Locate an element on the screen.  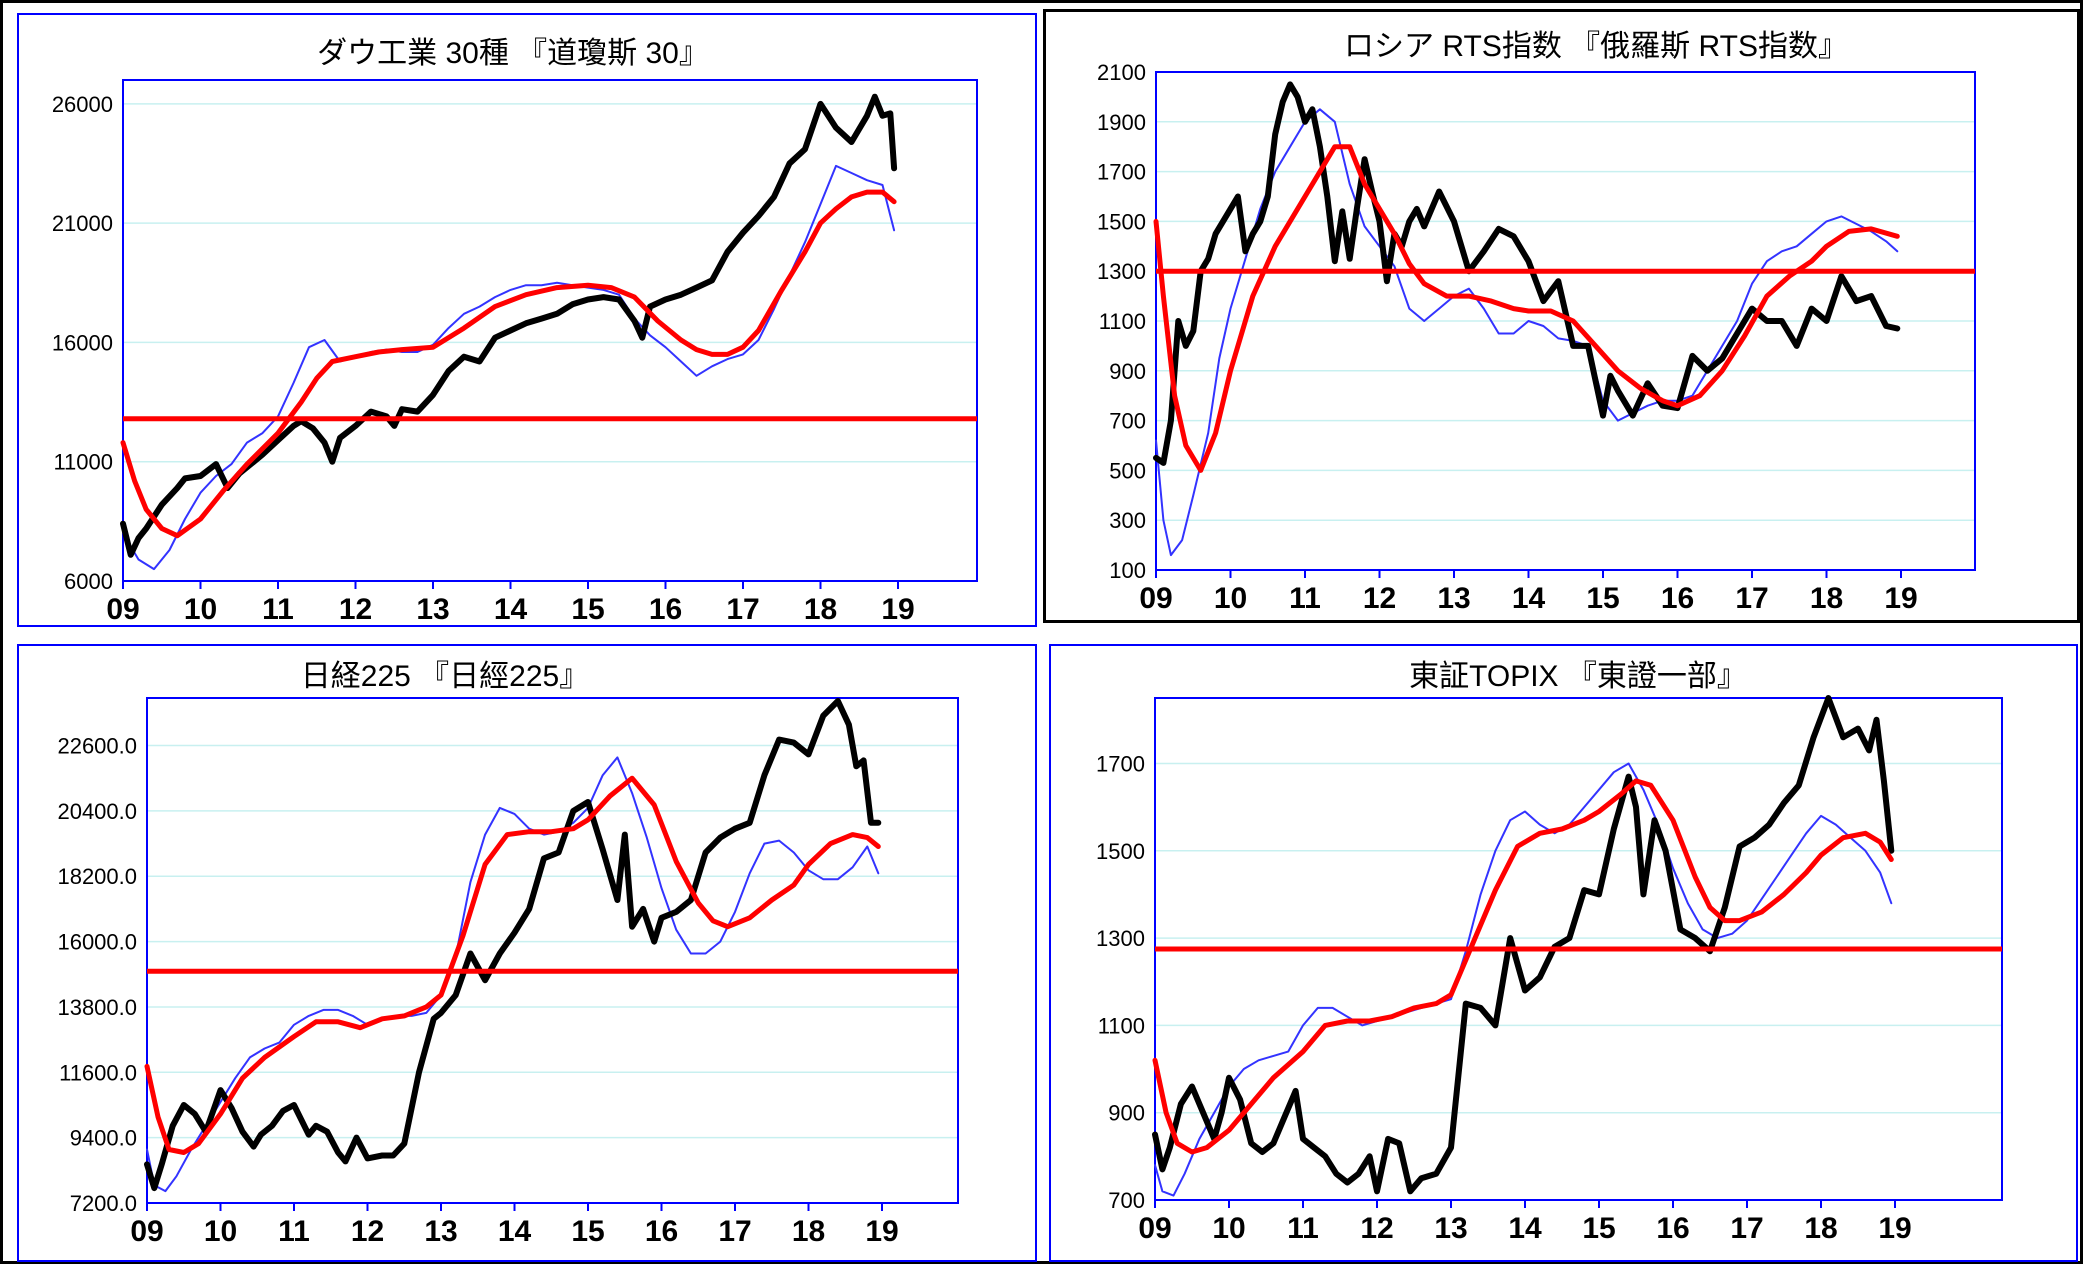
dow-x-tick-label: 14 is located at coordinates (511, 609).